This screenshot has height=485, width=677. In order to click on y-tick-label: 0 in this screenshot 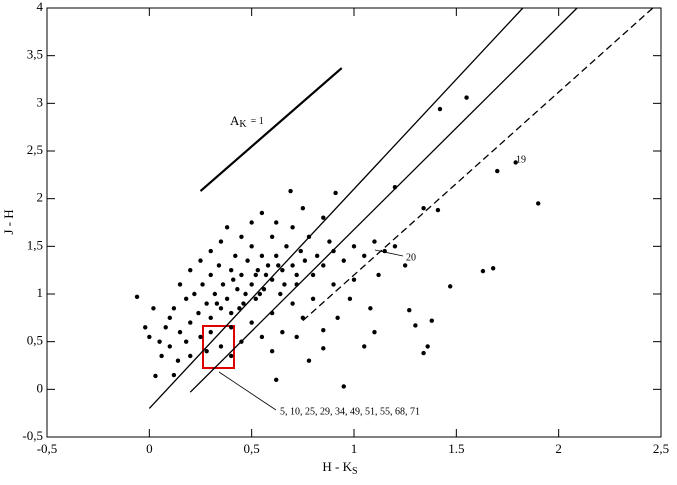, I will do `click(40, 387)`.